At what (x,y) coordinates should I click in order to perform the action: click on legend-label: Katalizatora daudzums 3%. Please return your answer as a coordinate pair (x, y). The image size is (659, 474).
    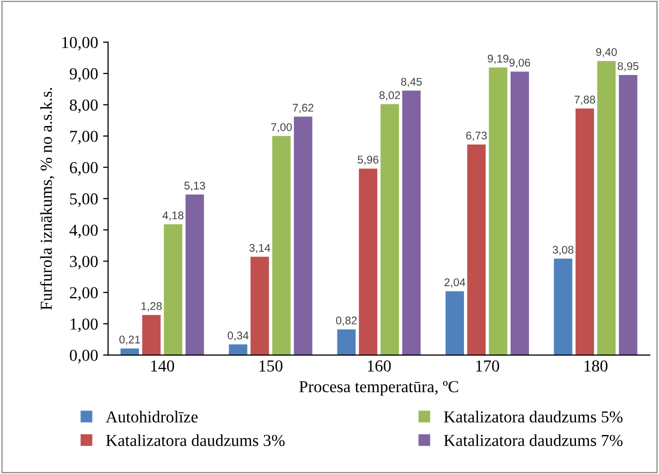
    Looking at the image, I should click on (195, 440).